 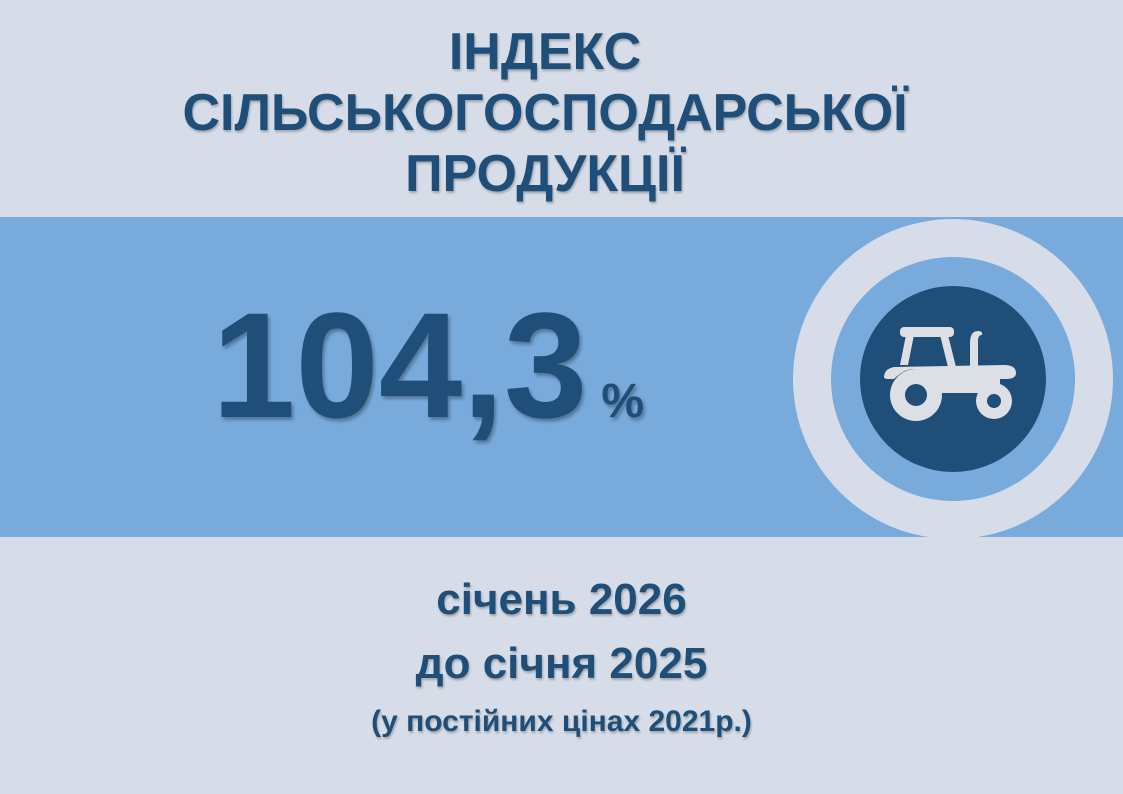 What do you see at coordinates (950, 374) in the screenshot?
I see `tractor-icon` at bounding box center [950, 374].